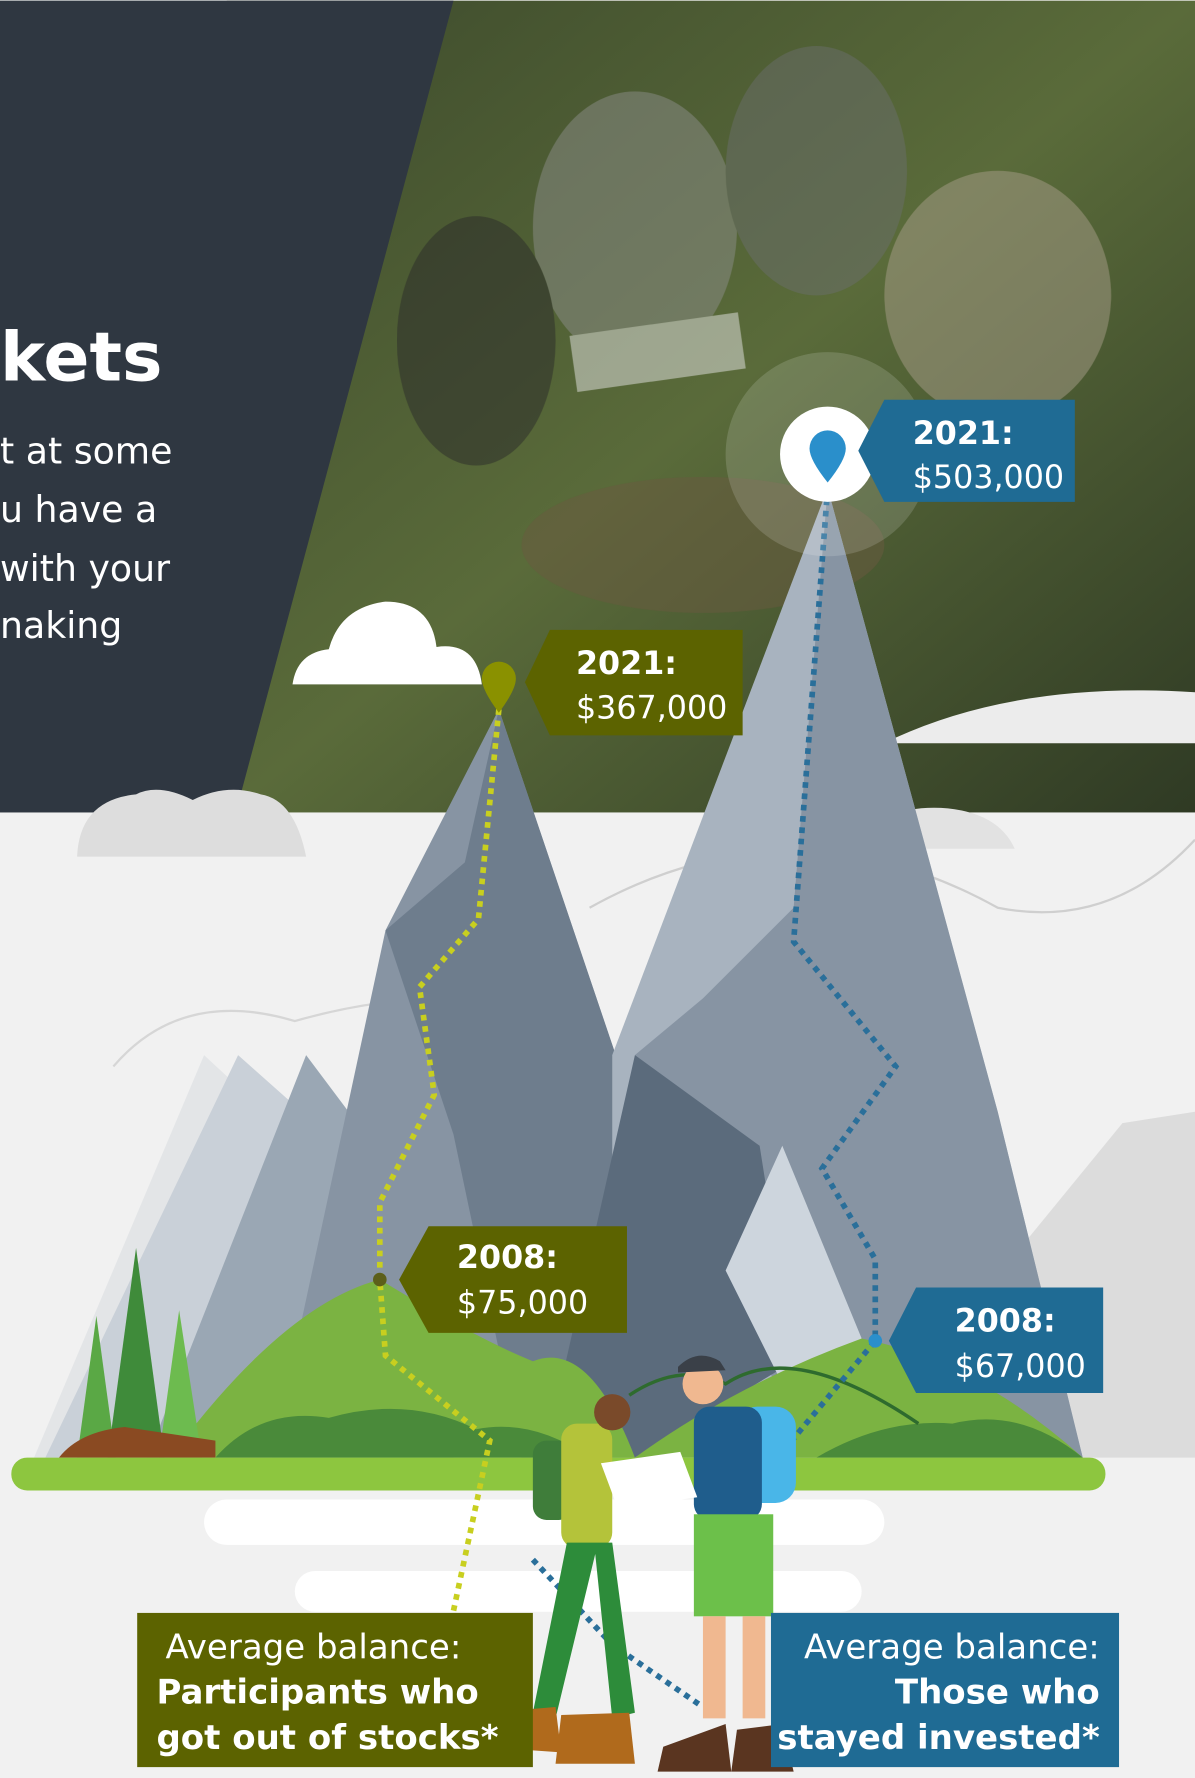 The image size is (1195, 1778). What do you see at coordinates (938, 1738) in the screenshot?
I see `legend-line: stayed invested*` at bounding box center [938, 1738].